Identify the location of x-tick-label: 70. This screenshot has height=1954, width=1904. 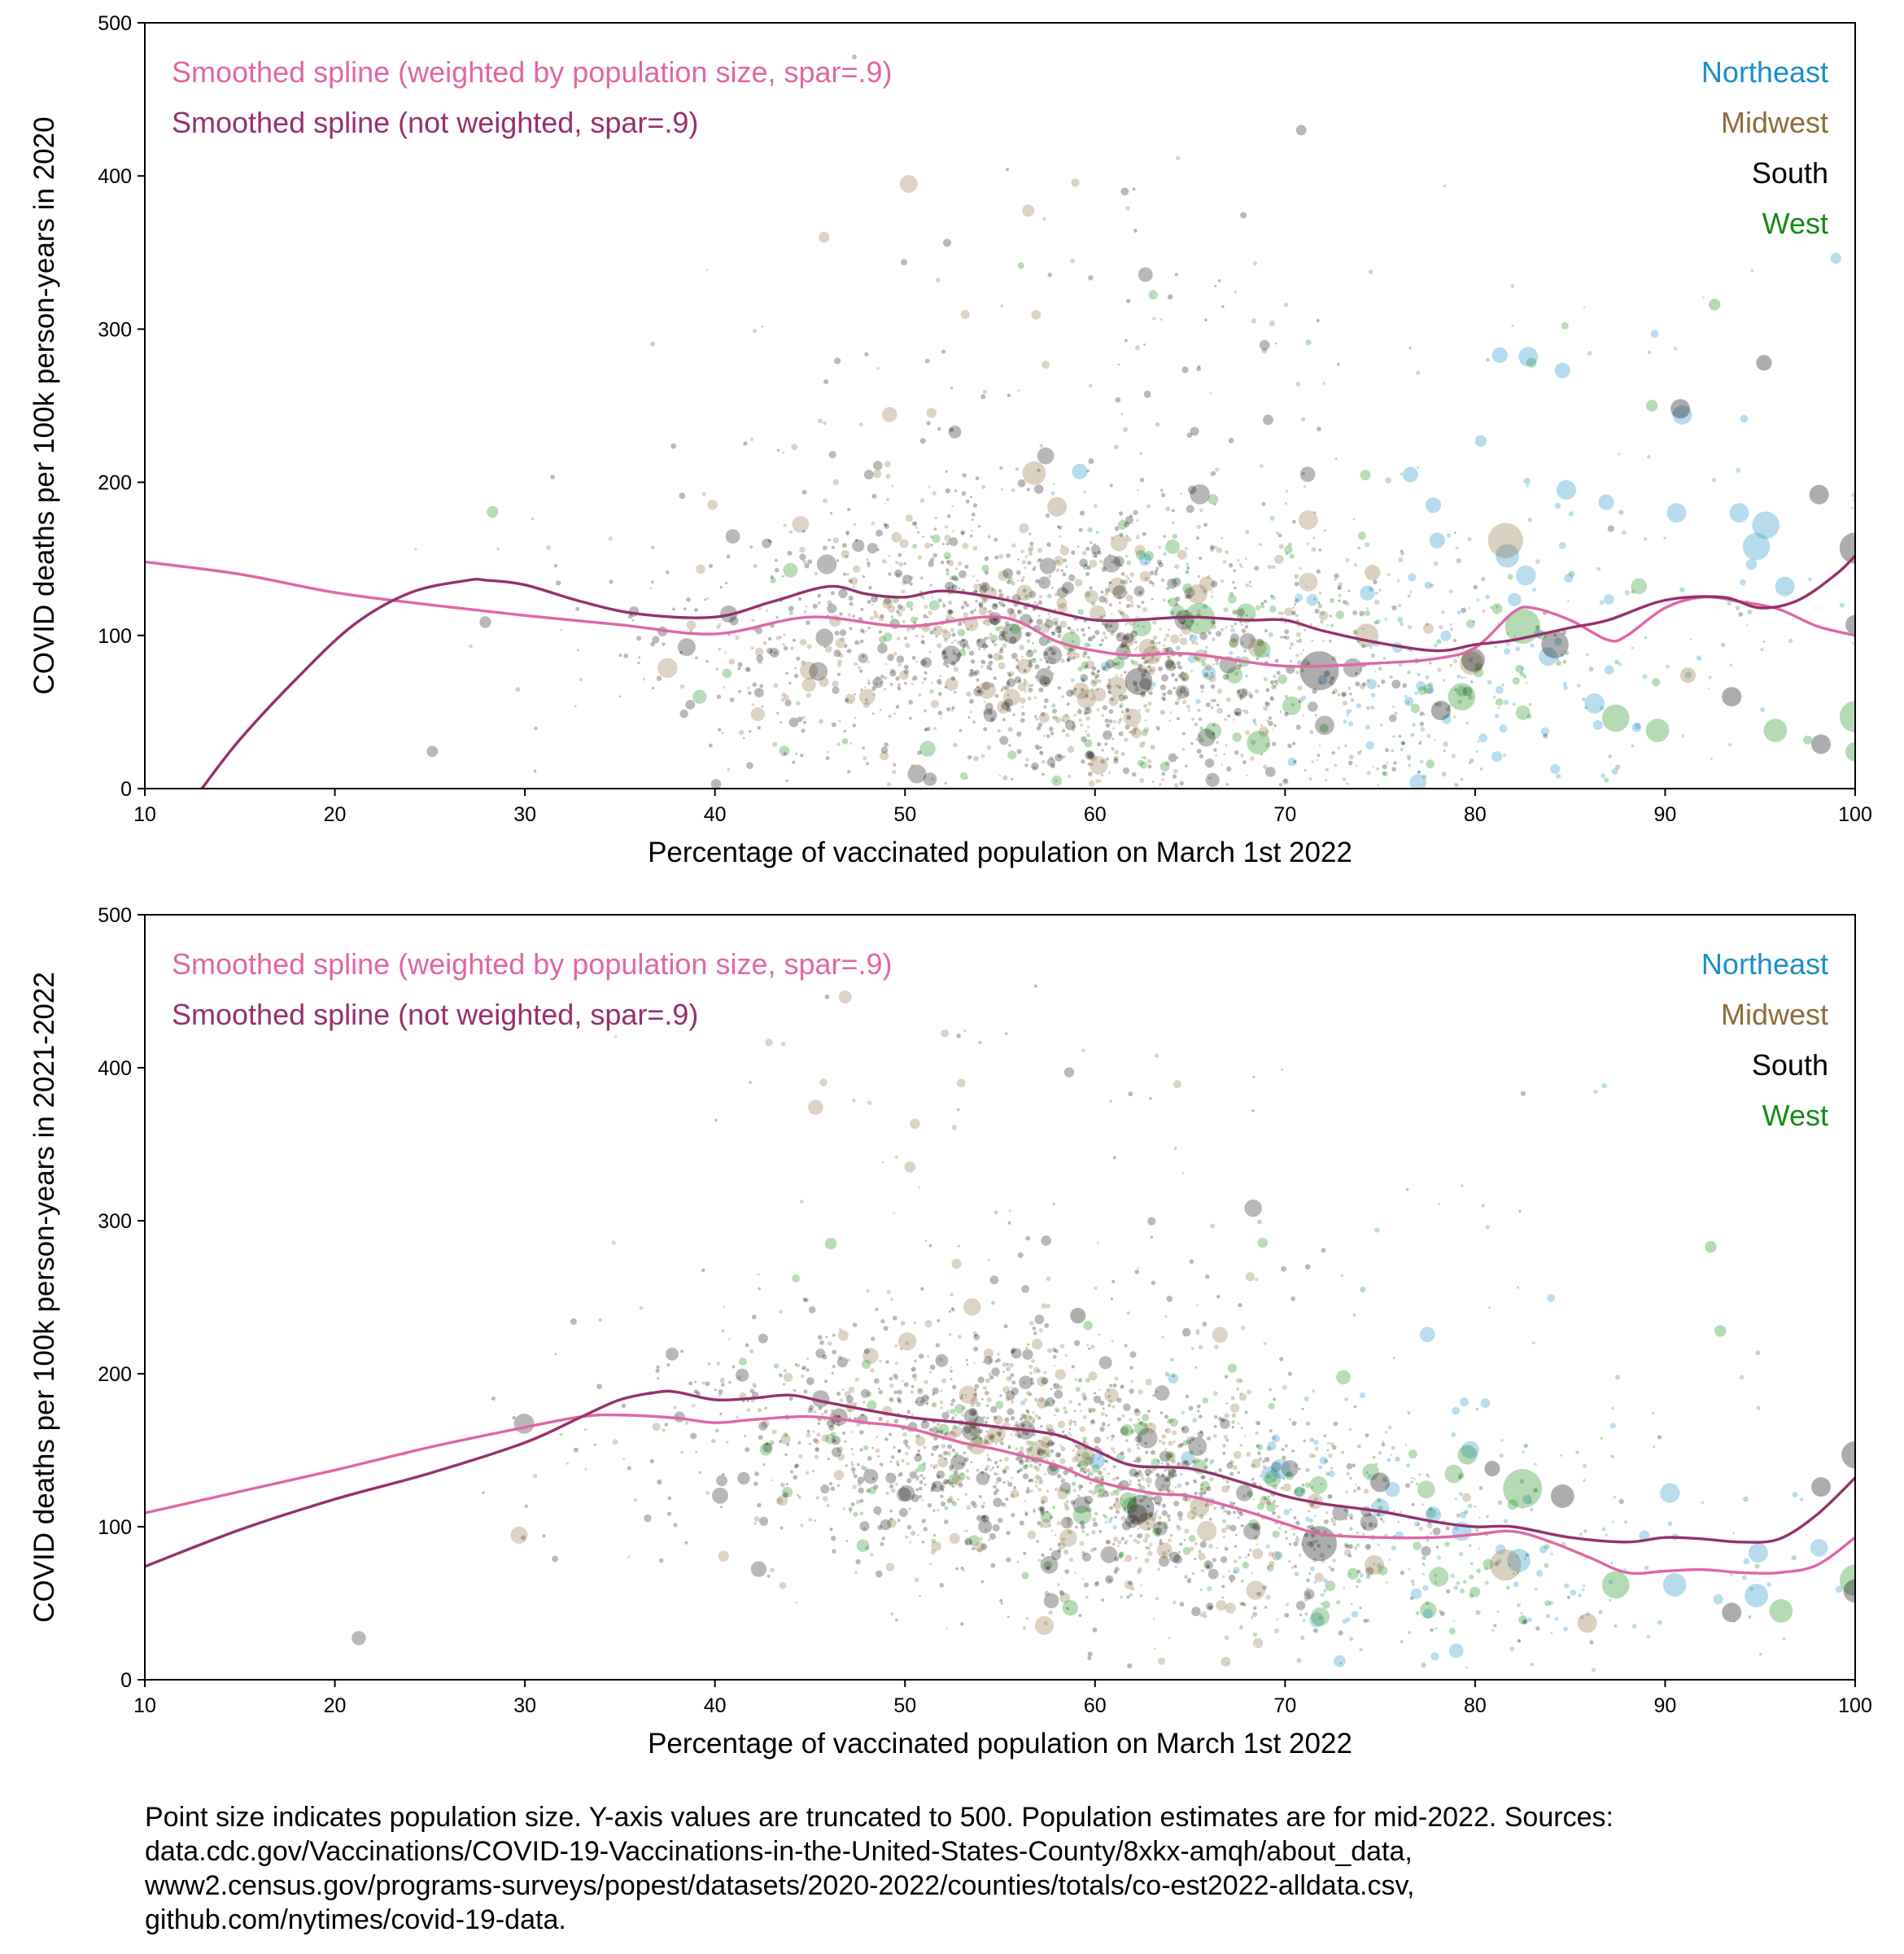
(1284, 1705).